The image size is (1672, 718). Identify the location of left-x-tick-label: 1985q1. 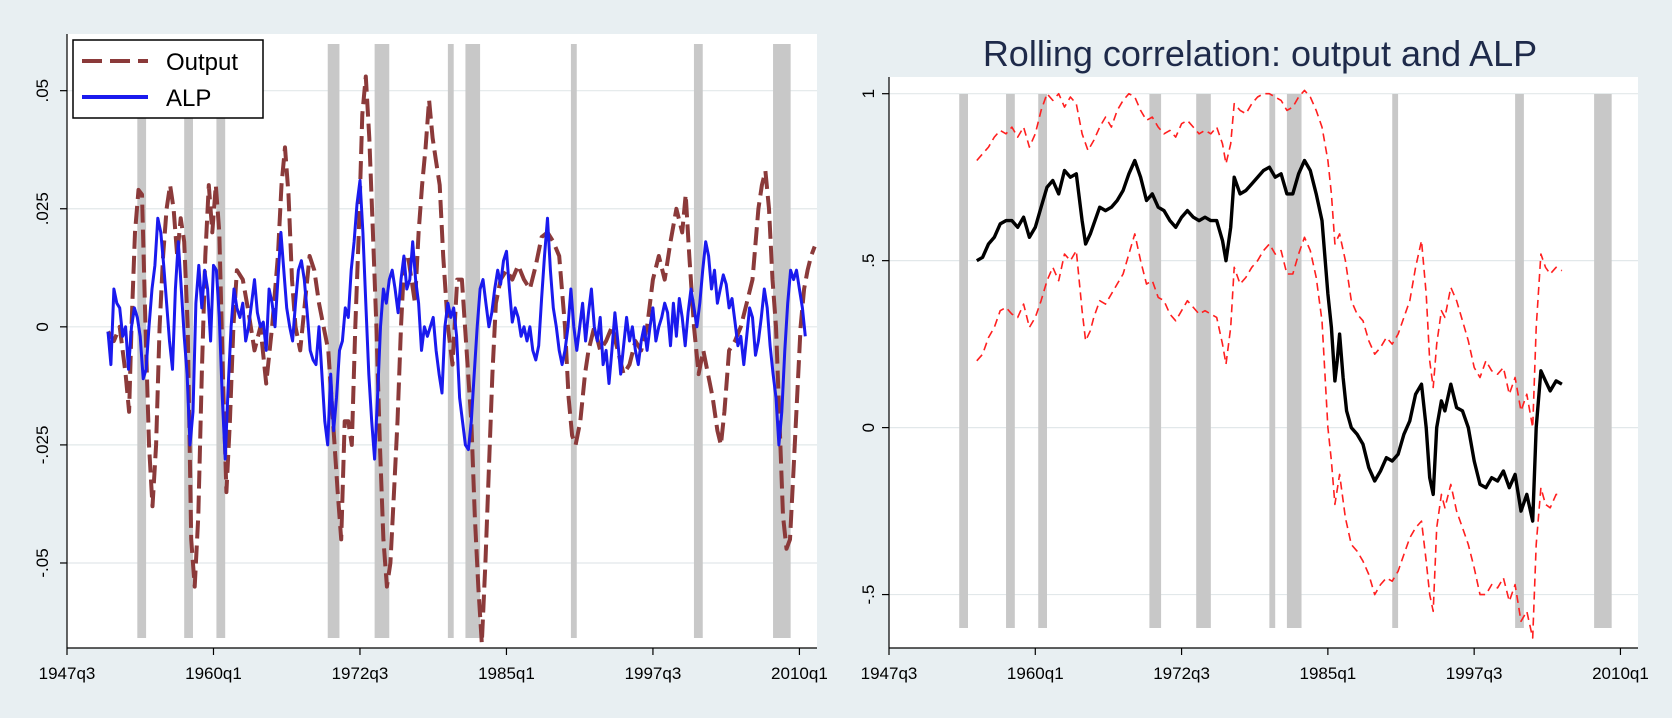
(506, 673).